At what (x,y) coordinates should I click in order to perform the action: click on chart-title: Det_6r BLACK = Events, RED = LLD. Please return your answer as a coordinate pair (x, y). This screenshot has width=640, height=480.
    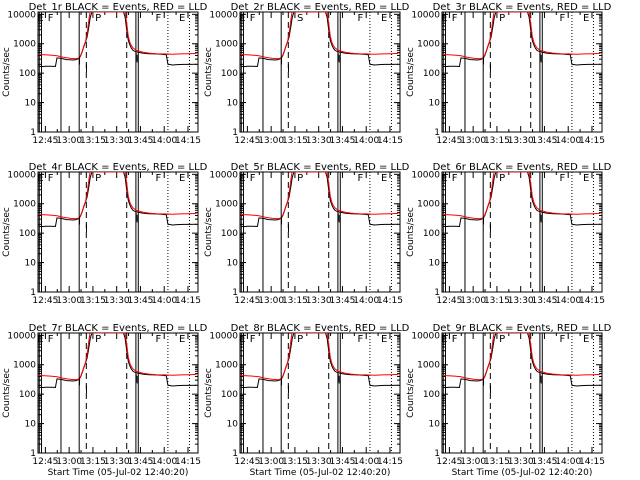
    Looking at the image, I should click on (522, 167).